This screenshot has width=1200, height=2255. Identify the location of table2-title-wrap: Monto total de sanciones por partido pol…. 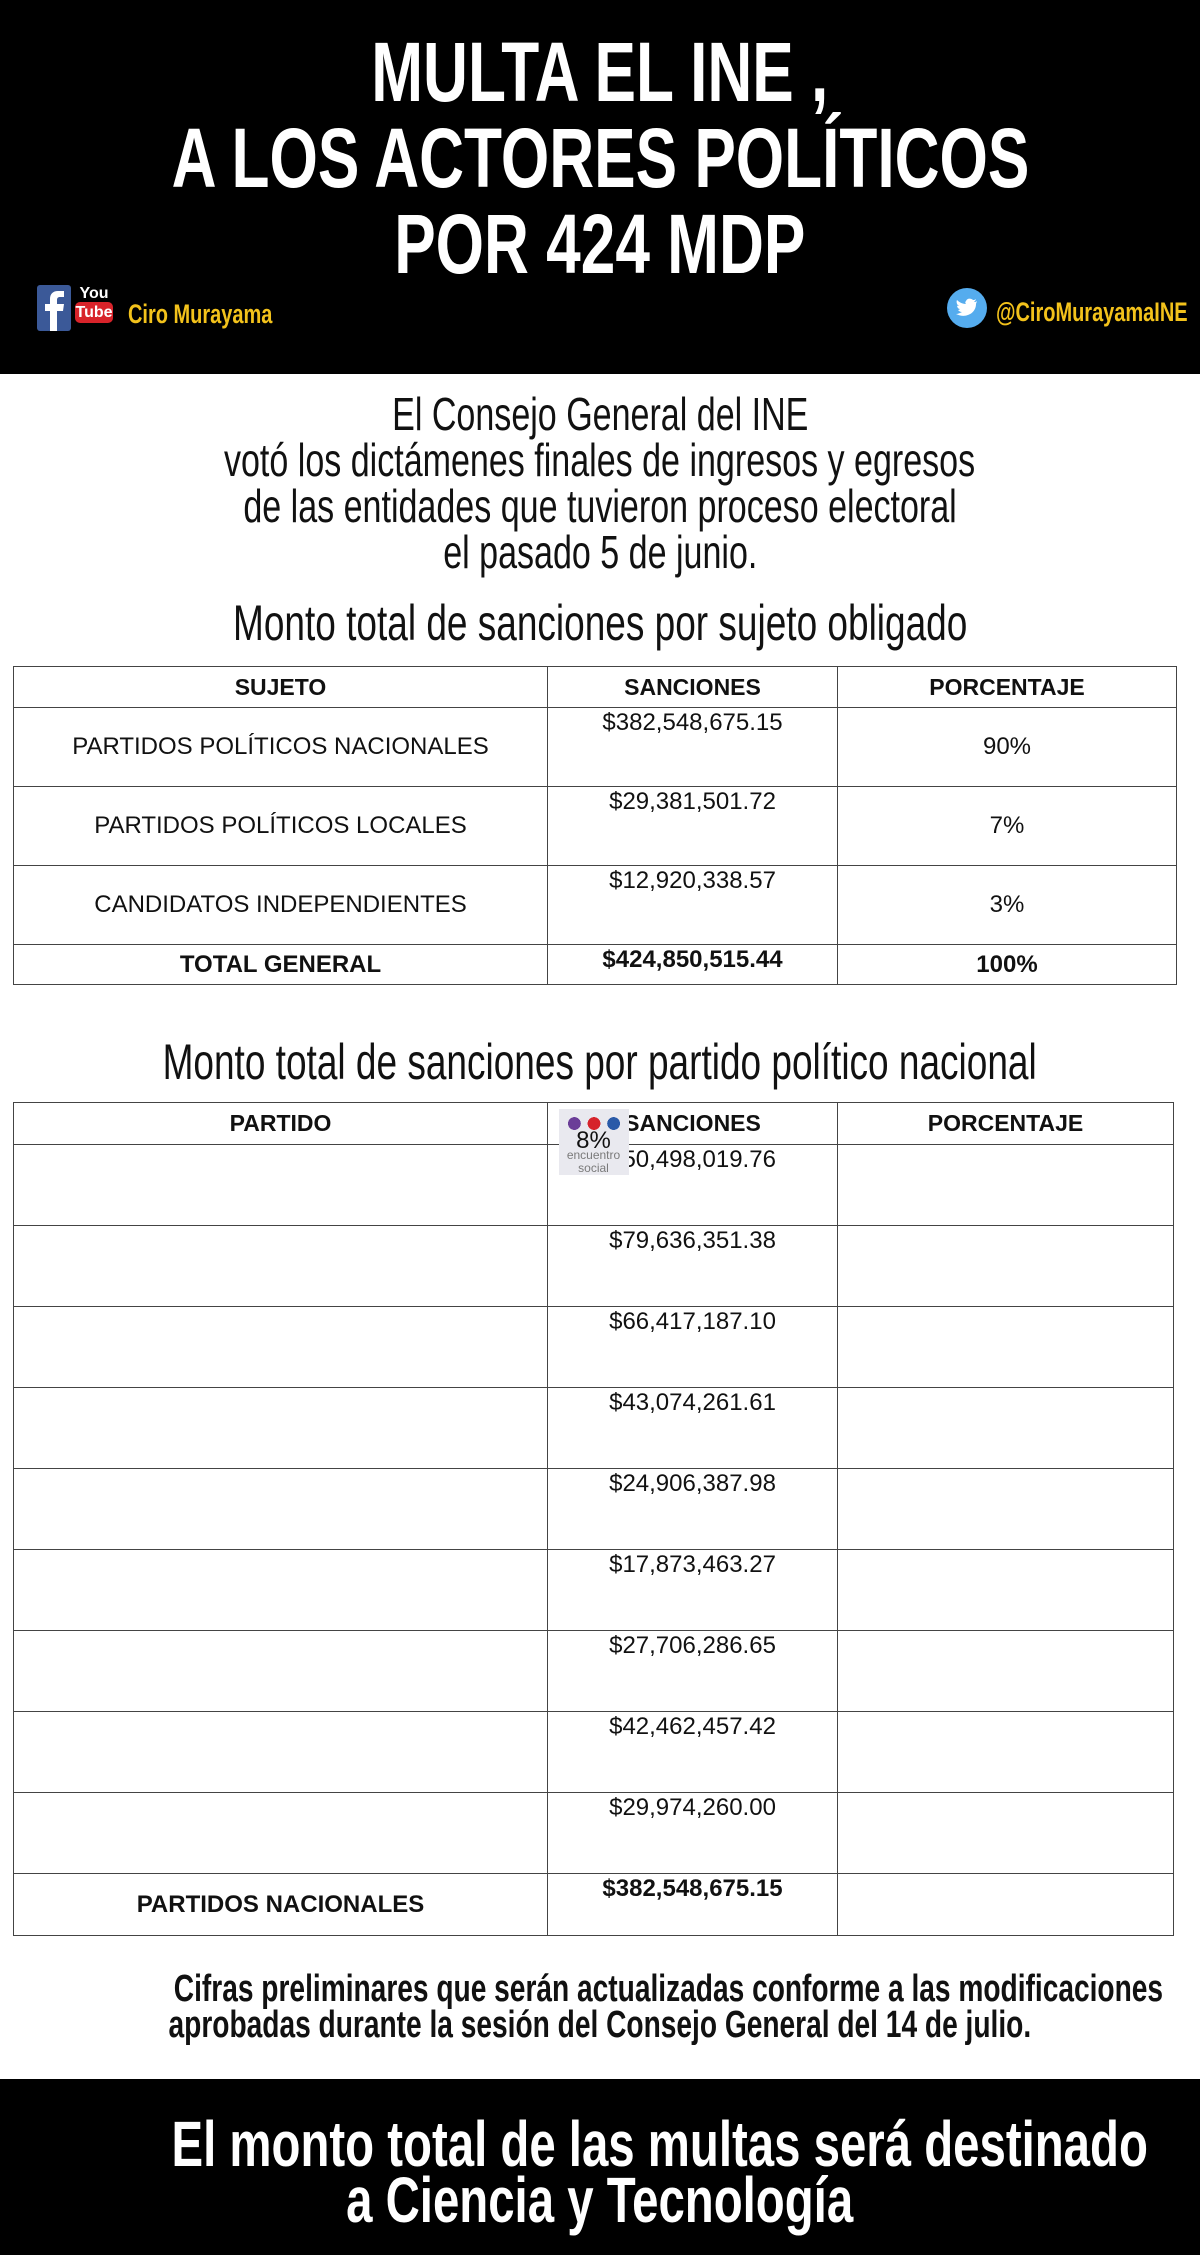
(600, 1062).